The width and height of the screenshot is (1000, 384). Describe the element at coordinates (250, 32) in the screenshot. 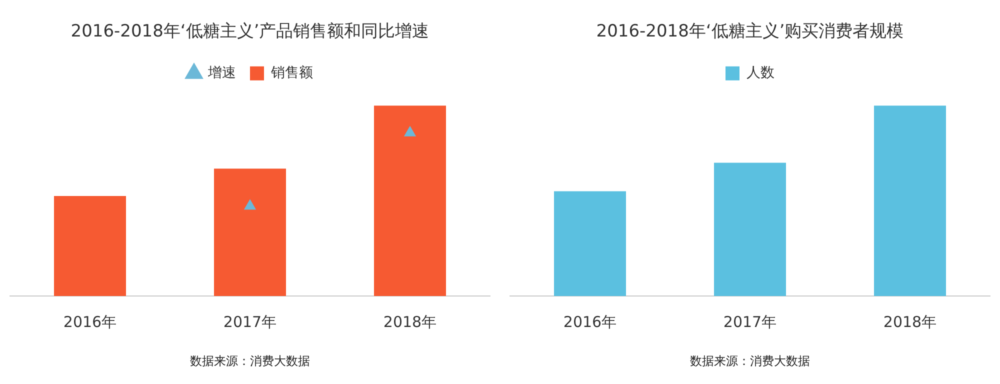

I see `chart-title: 2016-2018年‘低糖主义’产品销售额和同比增速` at that location.